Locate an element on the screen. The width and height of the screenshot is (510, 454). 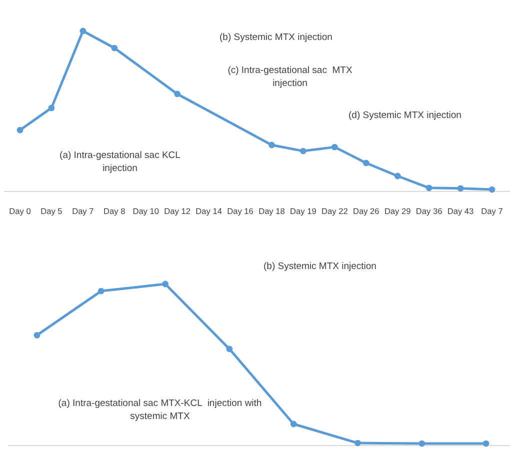
annotation: (a) Intra-gestational sac MTX-KCL injection with systemic MTX is located at coordinates (160, 410).